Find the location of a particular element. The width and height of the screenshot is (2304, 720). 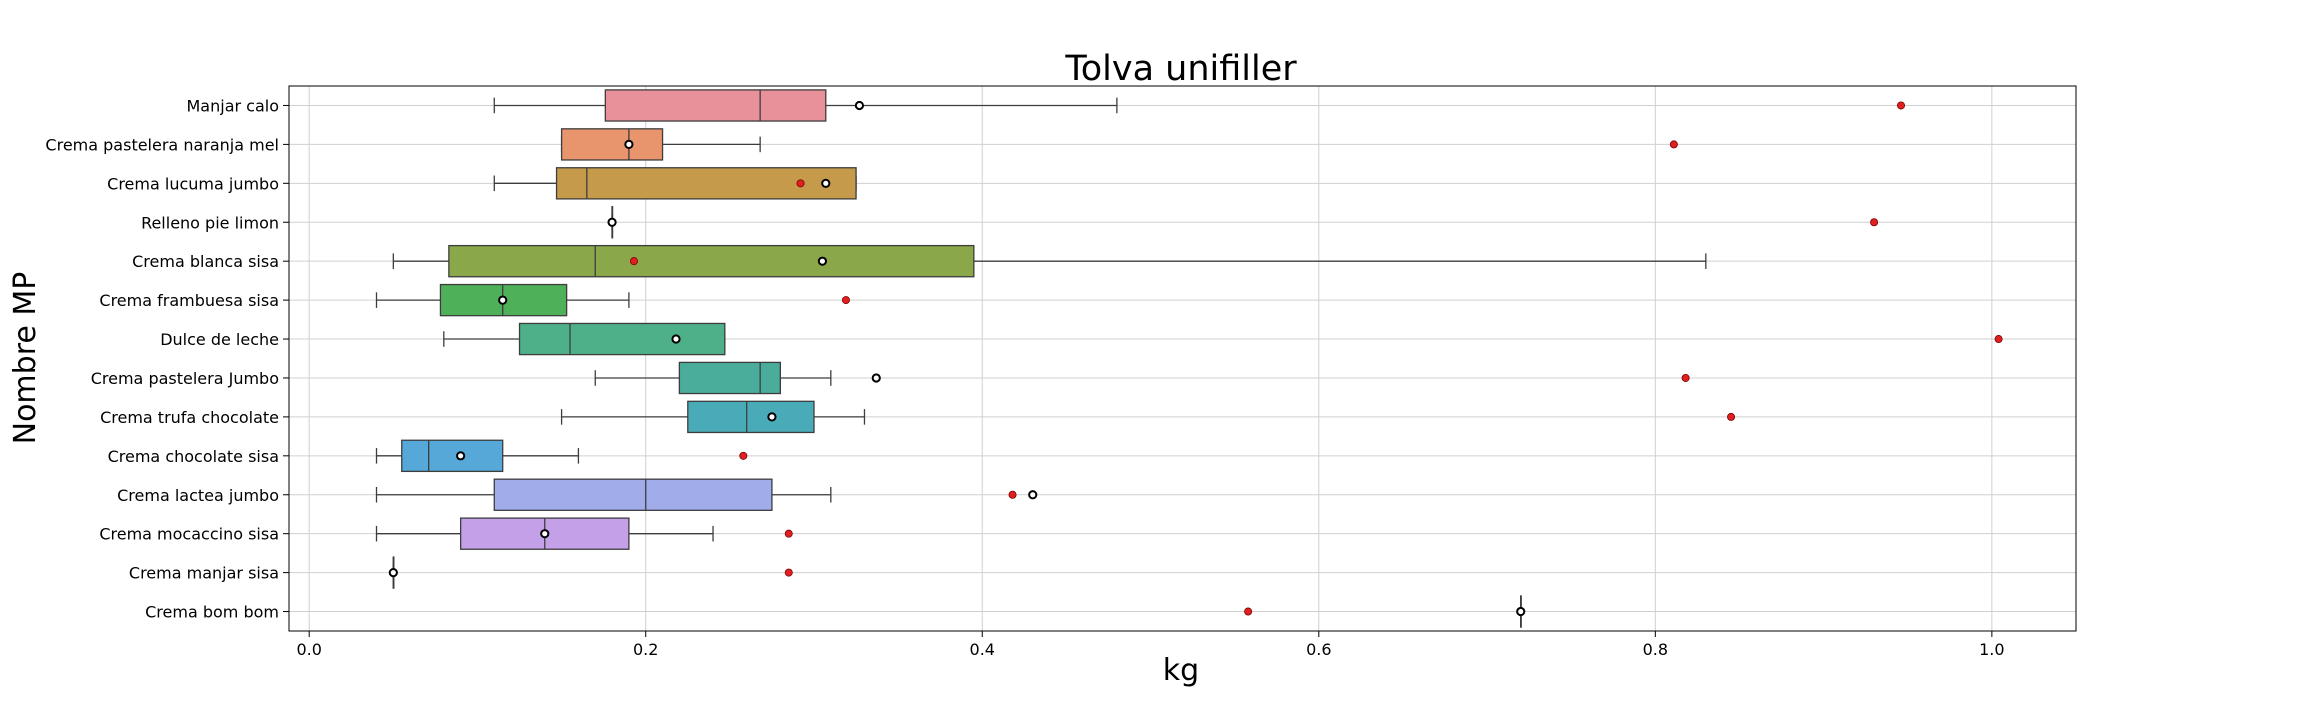

y-tick-label: Relleno pie limon is located at coordinates (210, 222).